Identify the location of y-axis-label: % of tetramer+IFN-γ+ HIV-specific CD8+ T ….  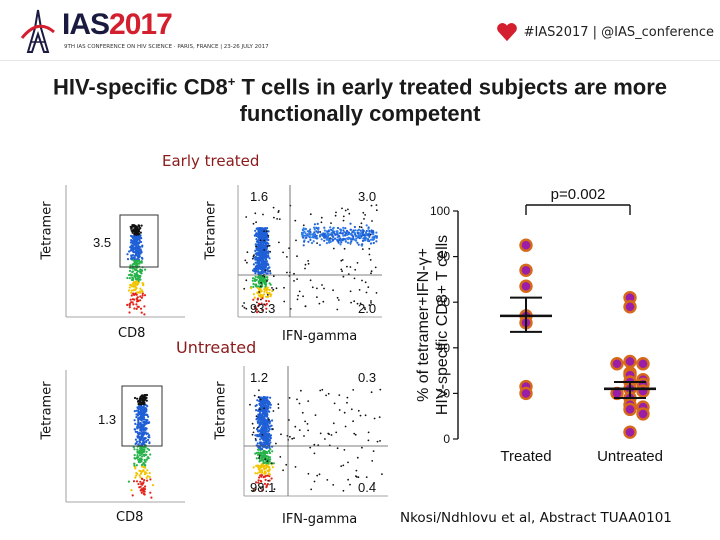
(433, 325).